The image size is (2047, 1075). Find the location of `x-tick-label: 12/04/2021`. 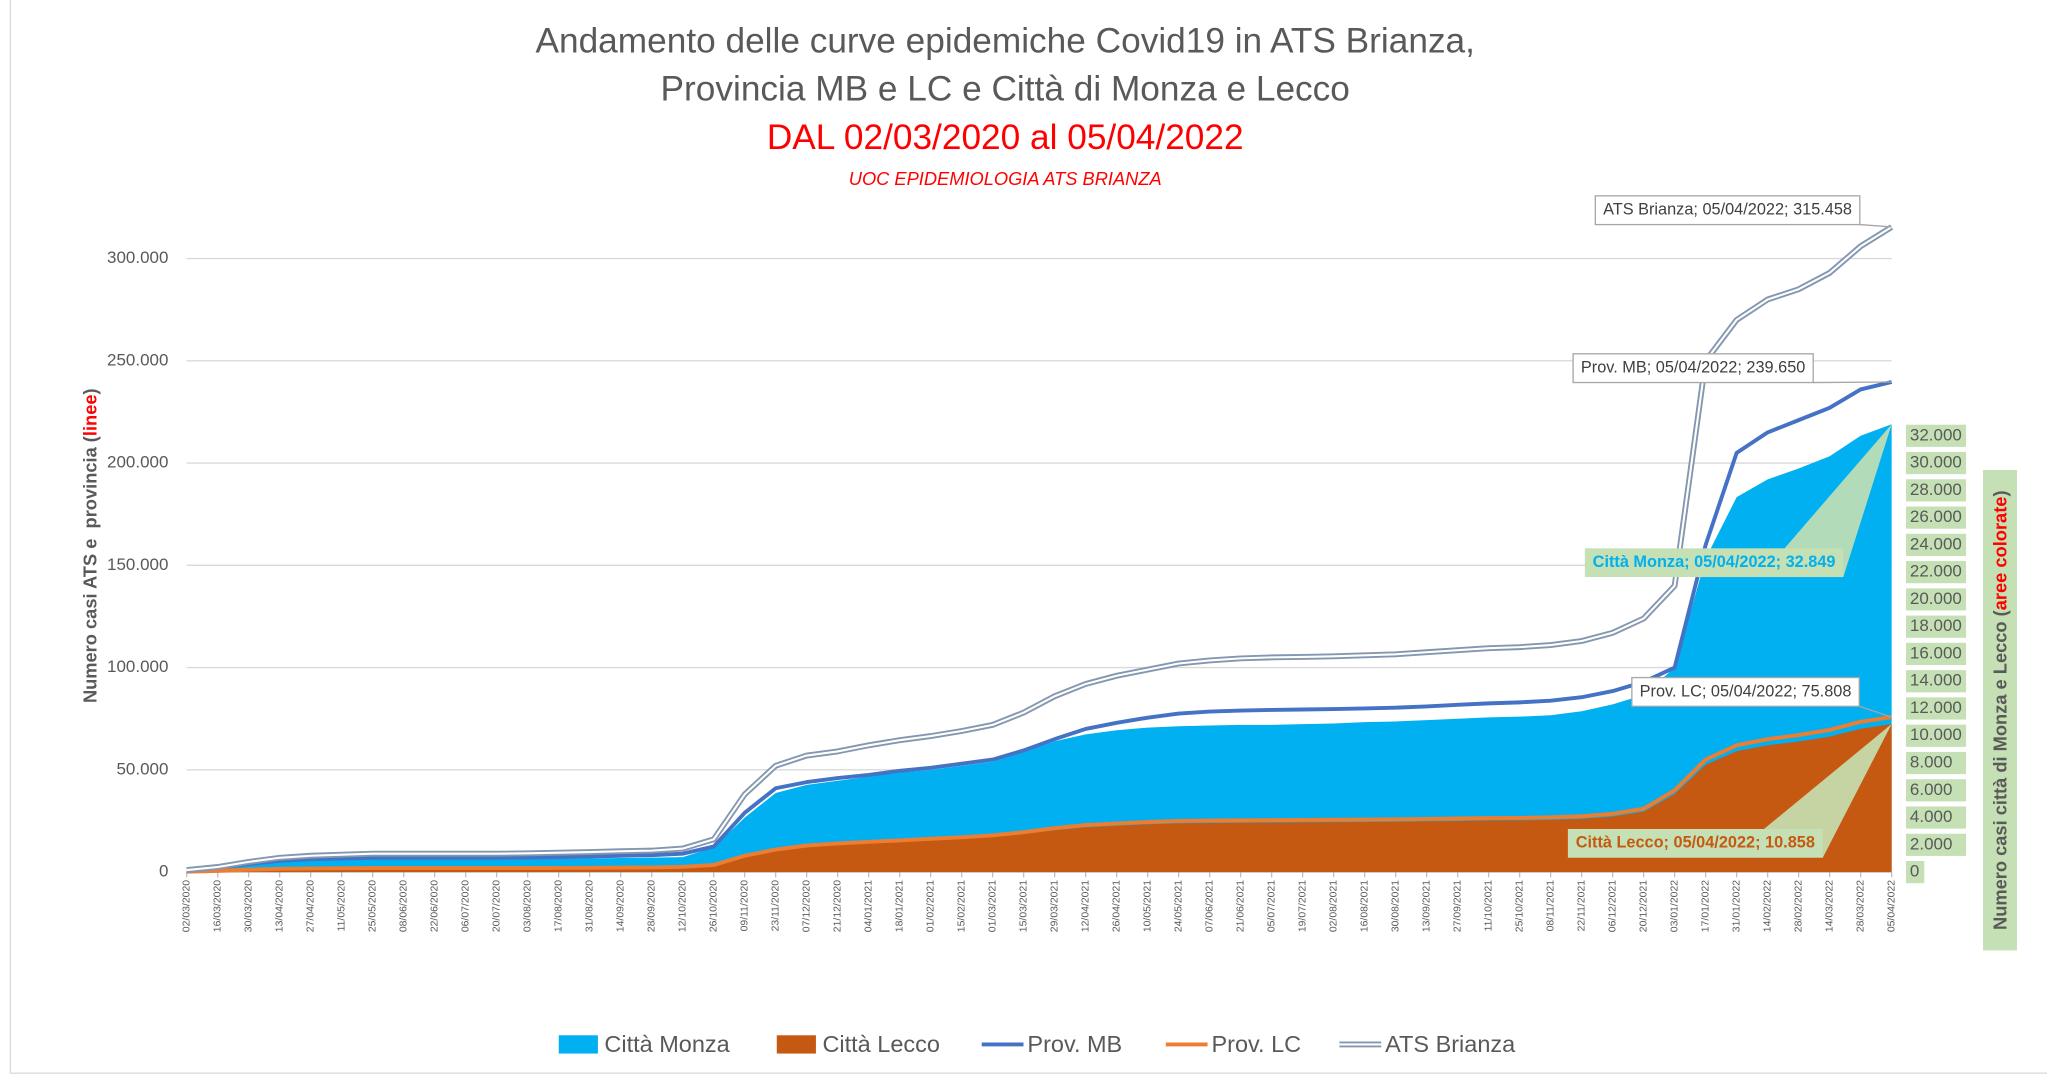

x-tick-label: 12/04/2021 is located at coordinates (1085, 906).